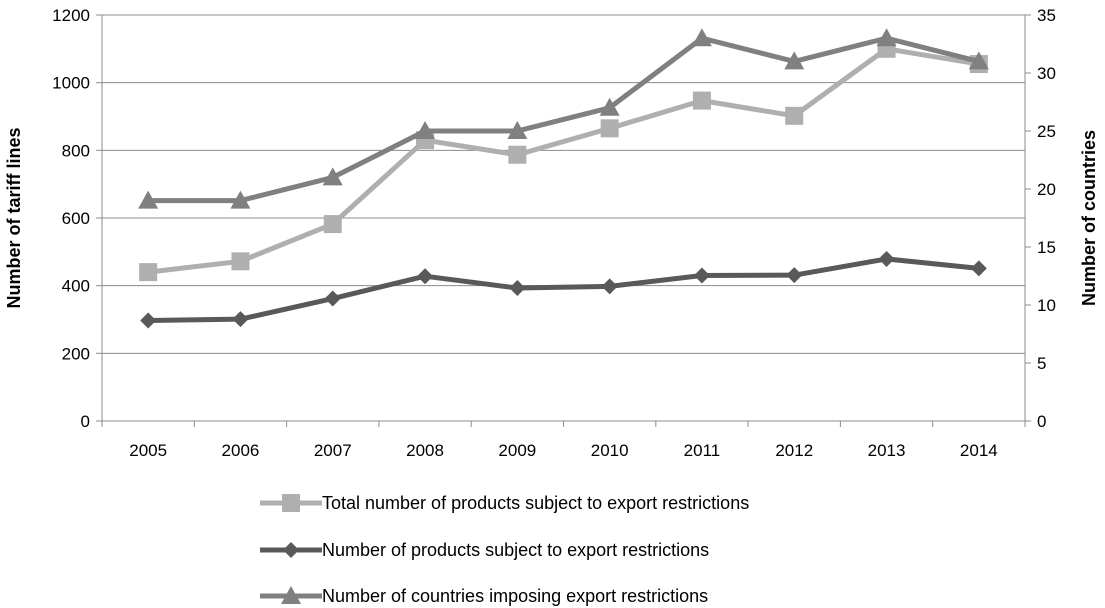  I want to click on y-axis-left-title: Number of tariff lines, so click(14, 217).